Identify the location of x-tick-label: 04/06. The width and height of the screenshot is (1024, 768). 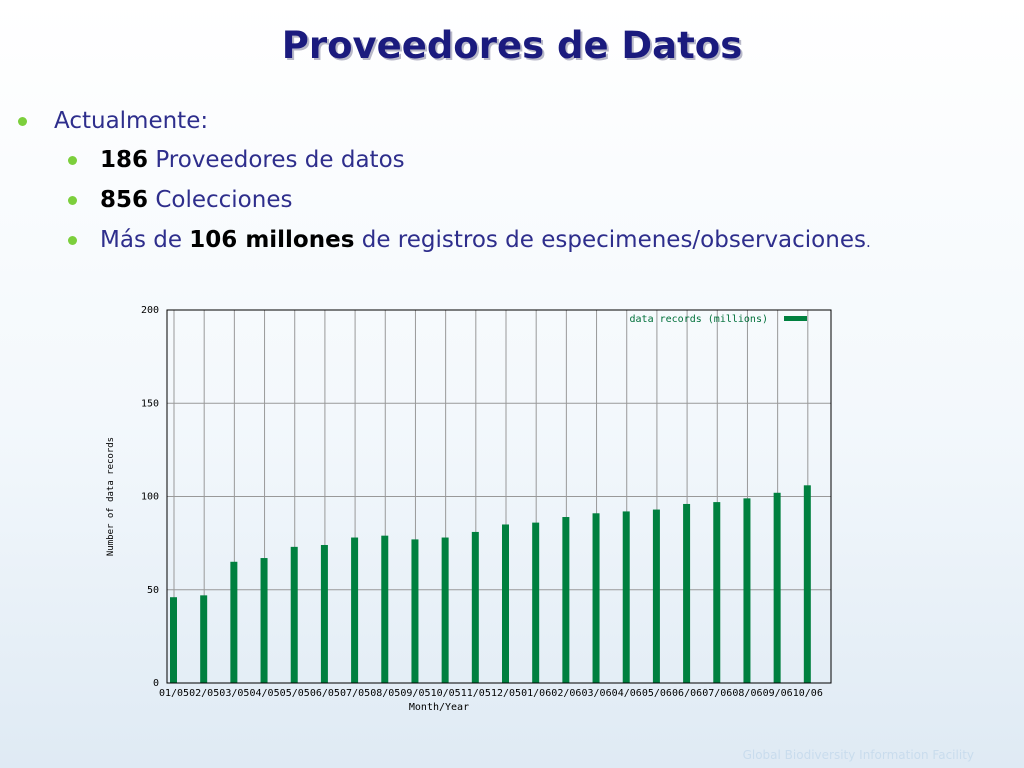
(627, 693).